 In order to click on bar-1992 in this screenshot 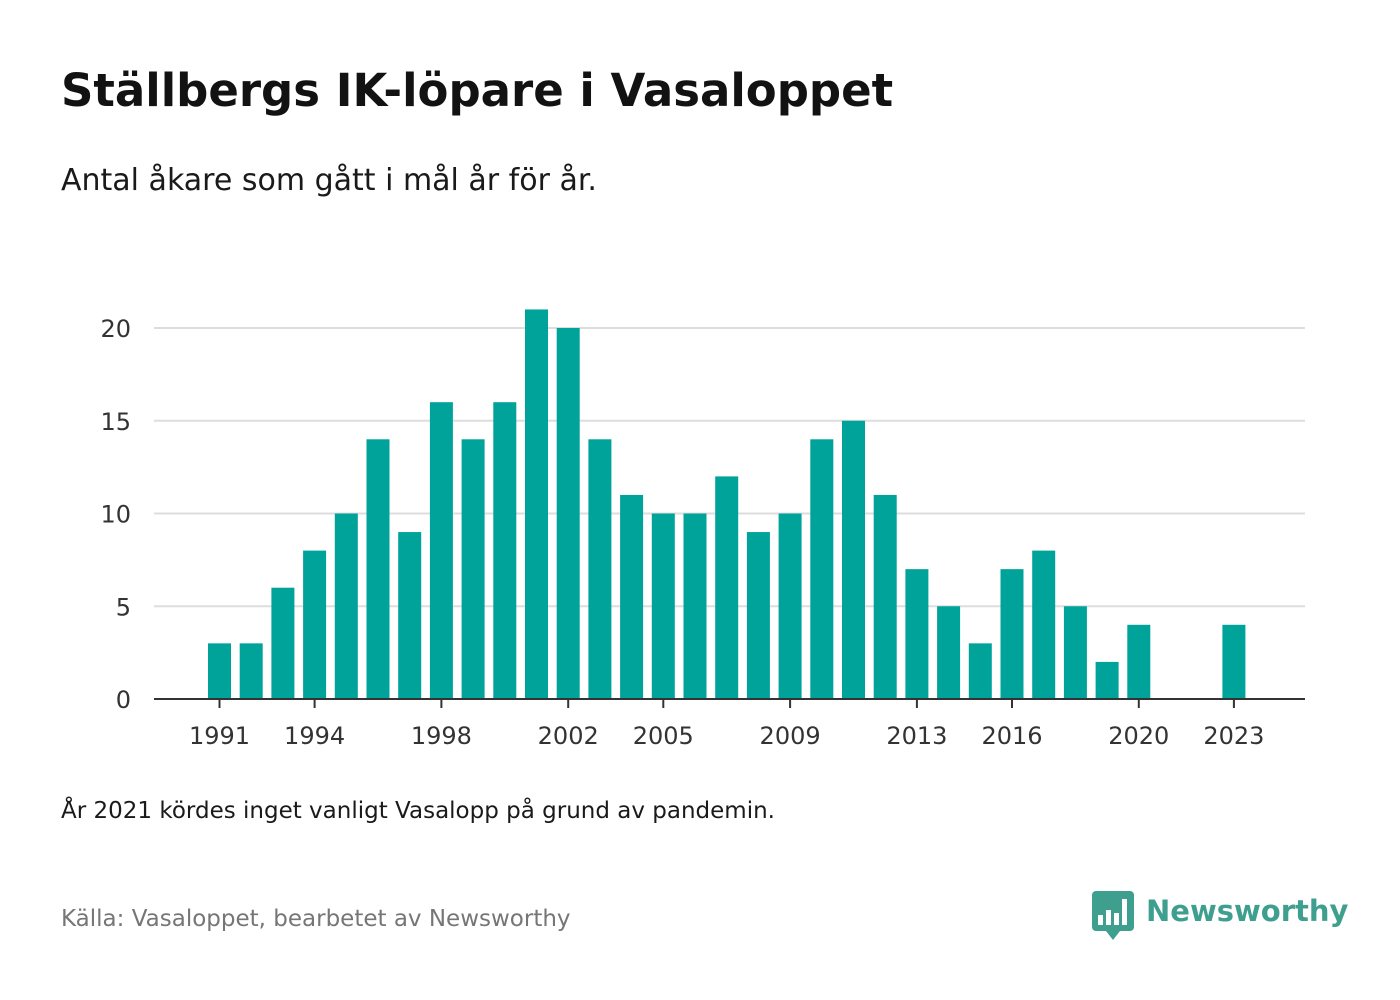, I will do `click(251, 671)`.